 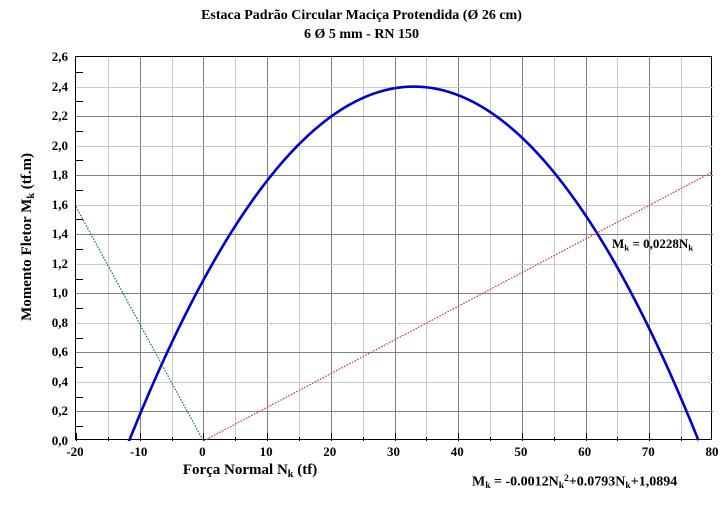 What do you see at coordinates (59, 411) in the screenshot?
I see `y-tick-label: 0,2` at bounding box center [59, 411].